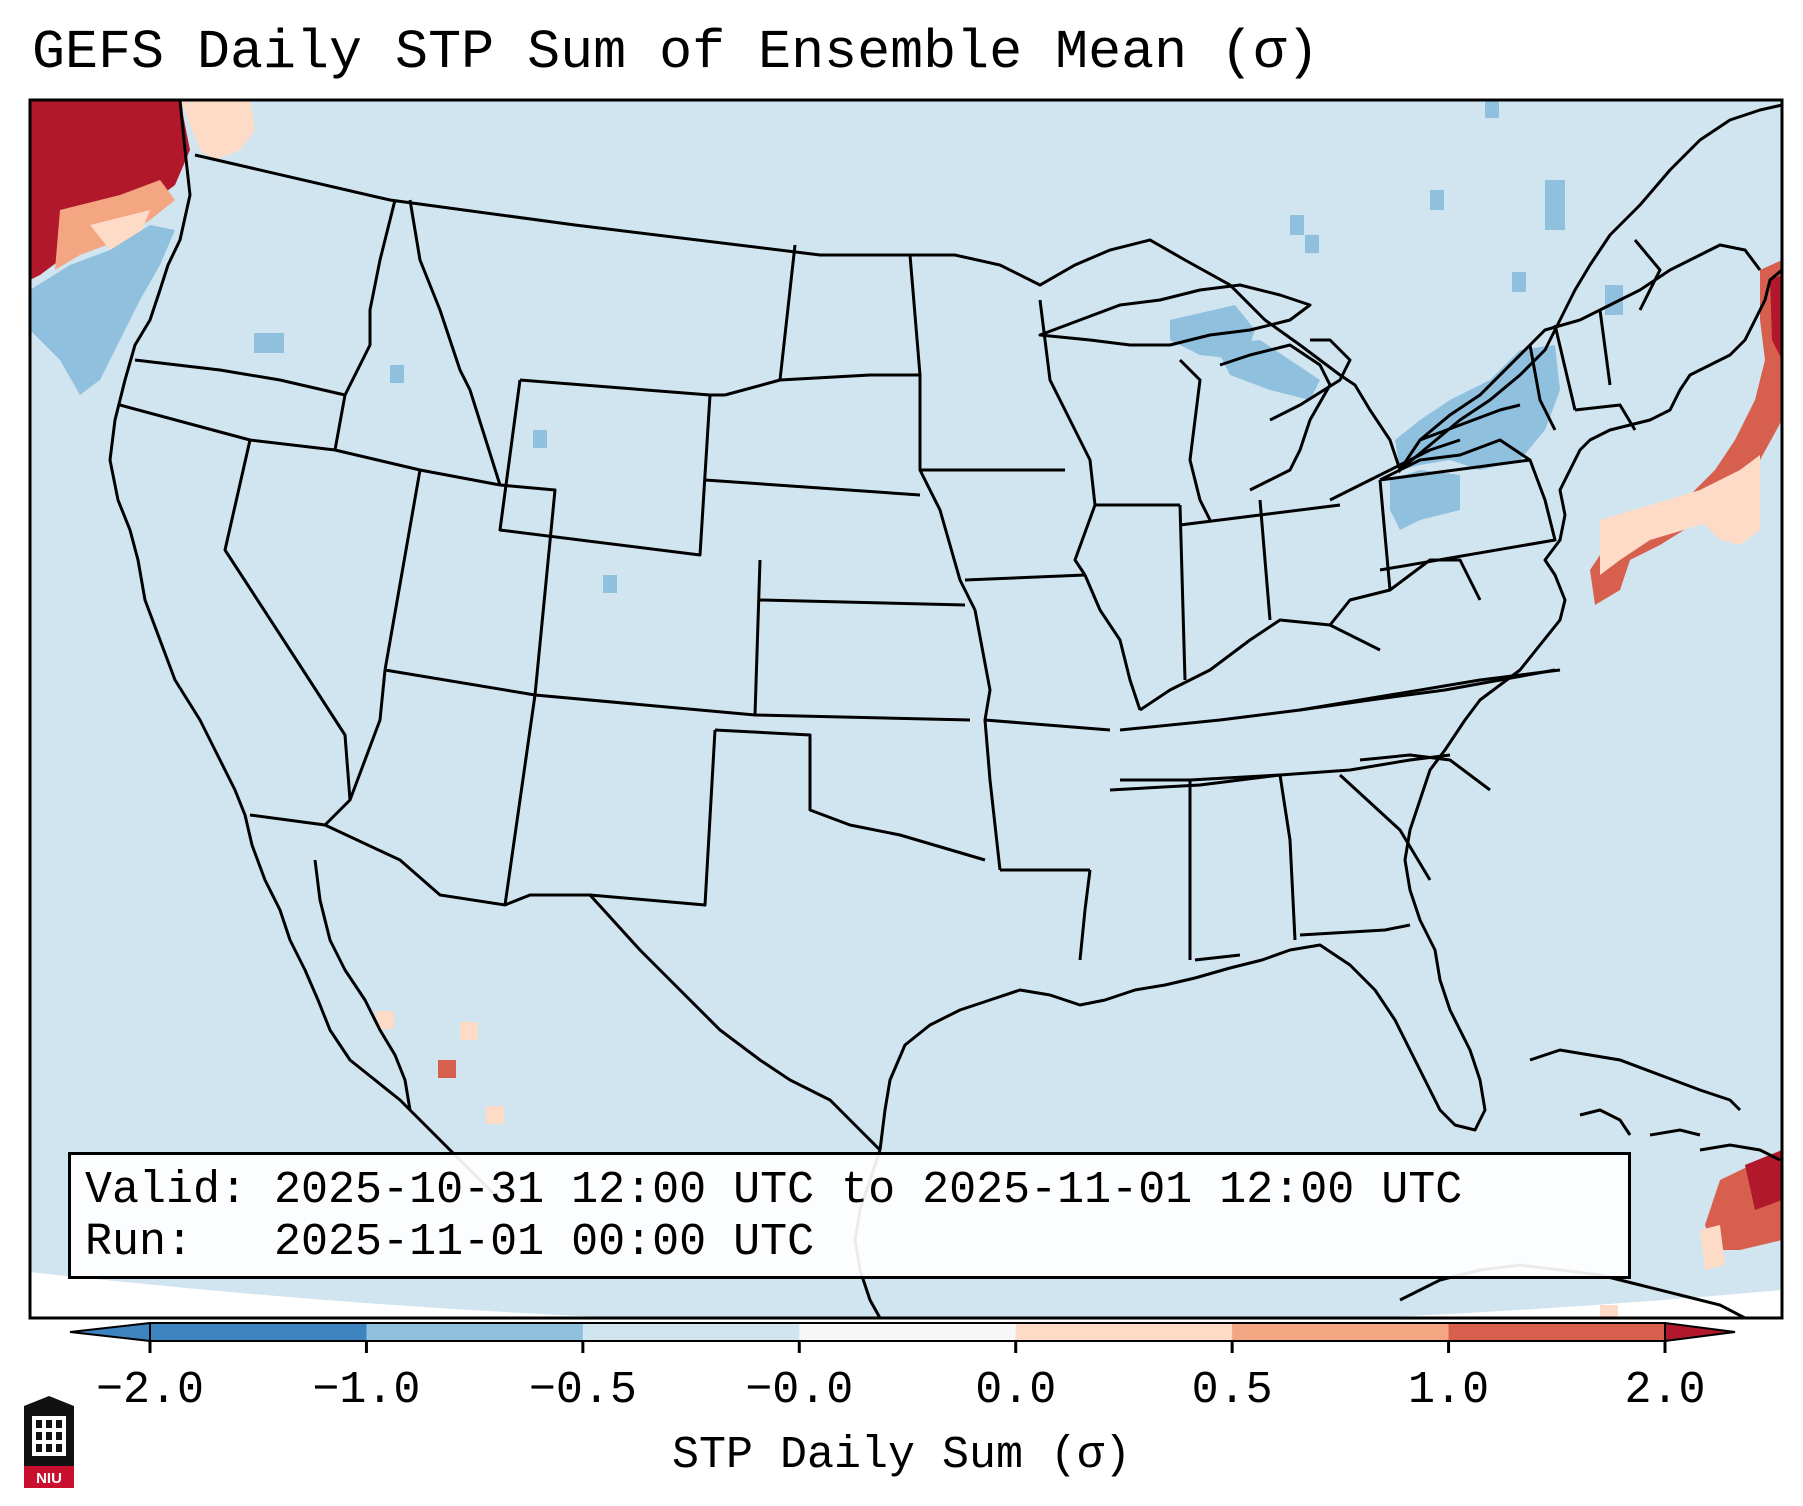 The height and width of the screenshot is (1506, 1803). What do you see at coordinates (362, 985) in the screenshot?
I see `coastline-baja` at bounding box center [362, 985].